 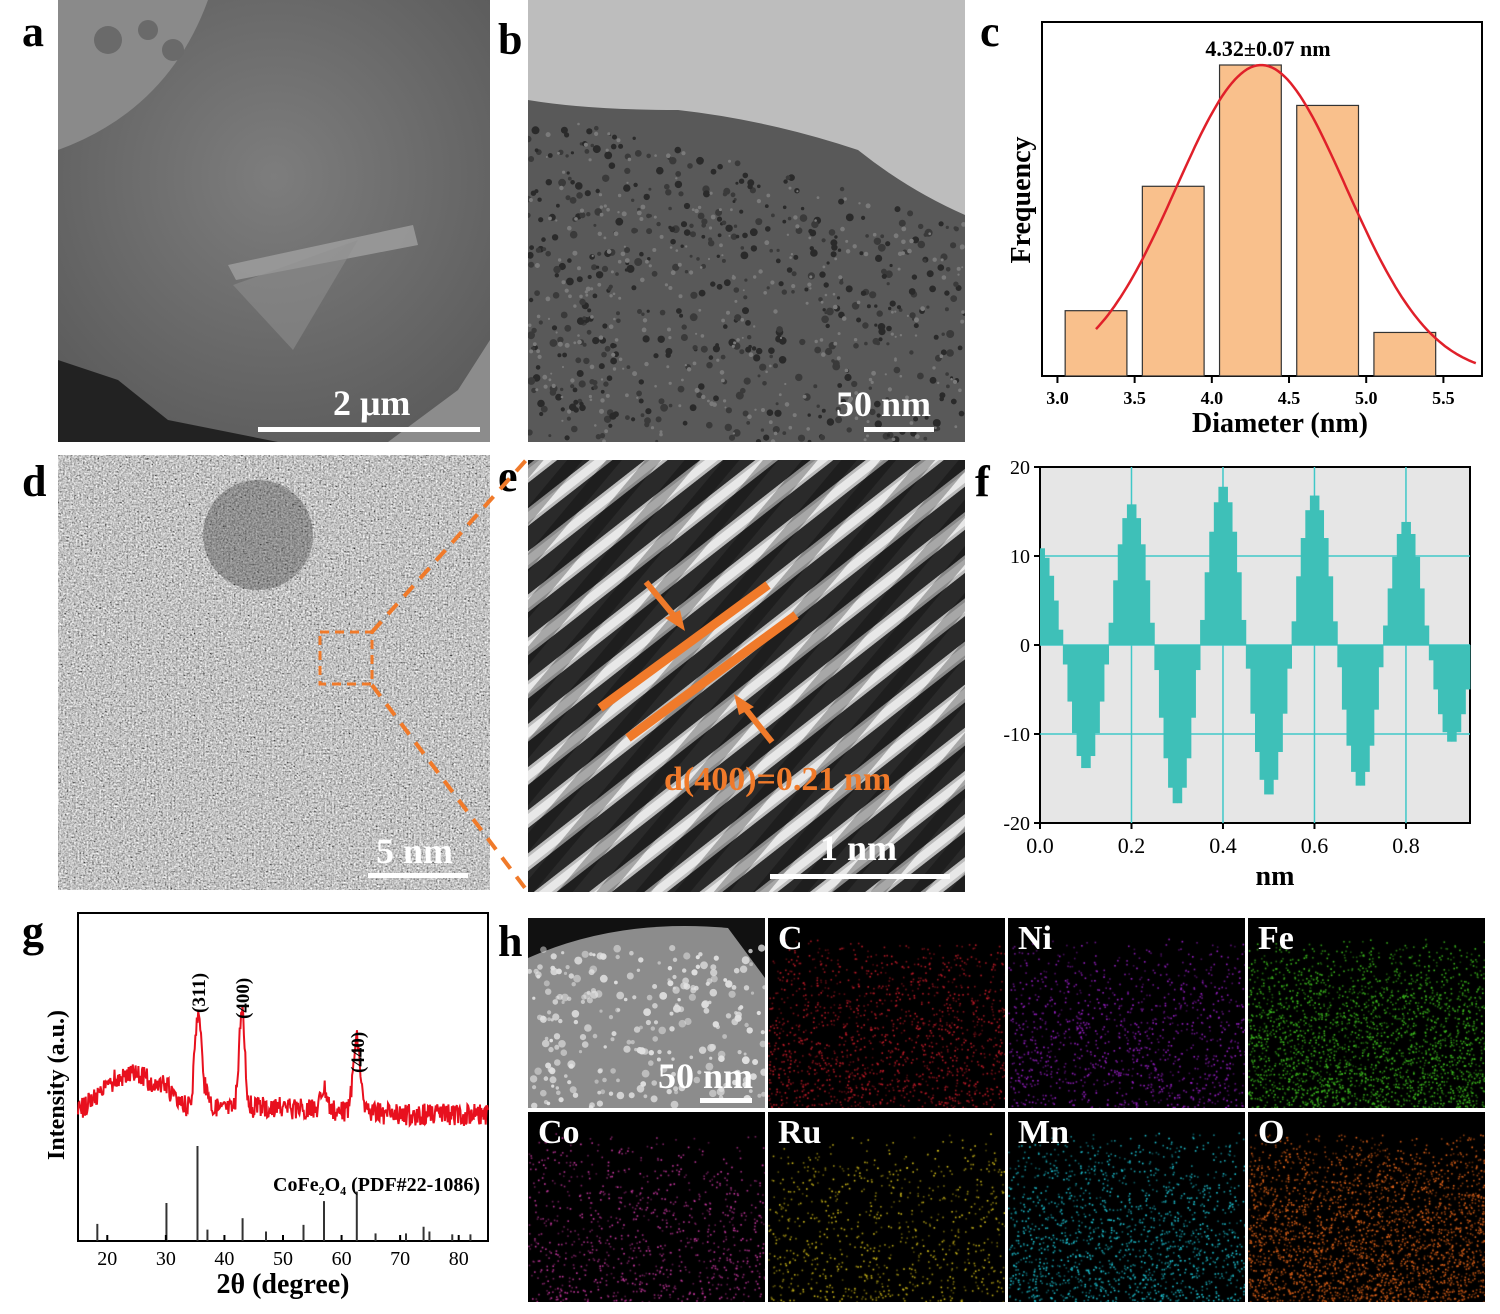 What do you see at coordinates (799, 1133) in the screenshot?
I see `eds-label-ru: Ru` at bounding box center [799, 1133].